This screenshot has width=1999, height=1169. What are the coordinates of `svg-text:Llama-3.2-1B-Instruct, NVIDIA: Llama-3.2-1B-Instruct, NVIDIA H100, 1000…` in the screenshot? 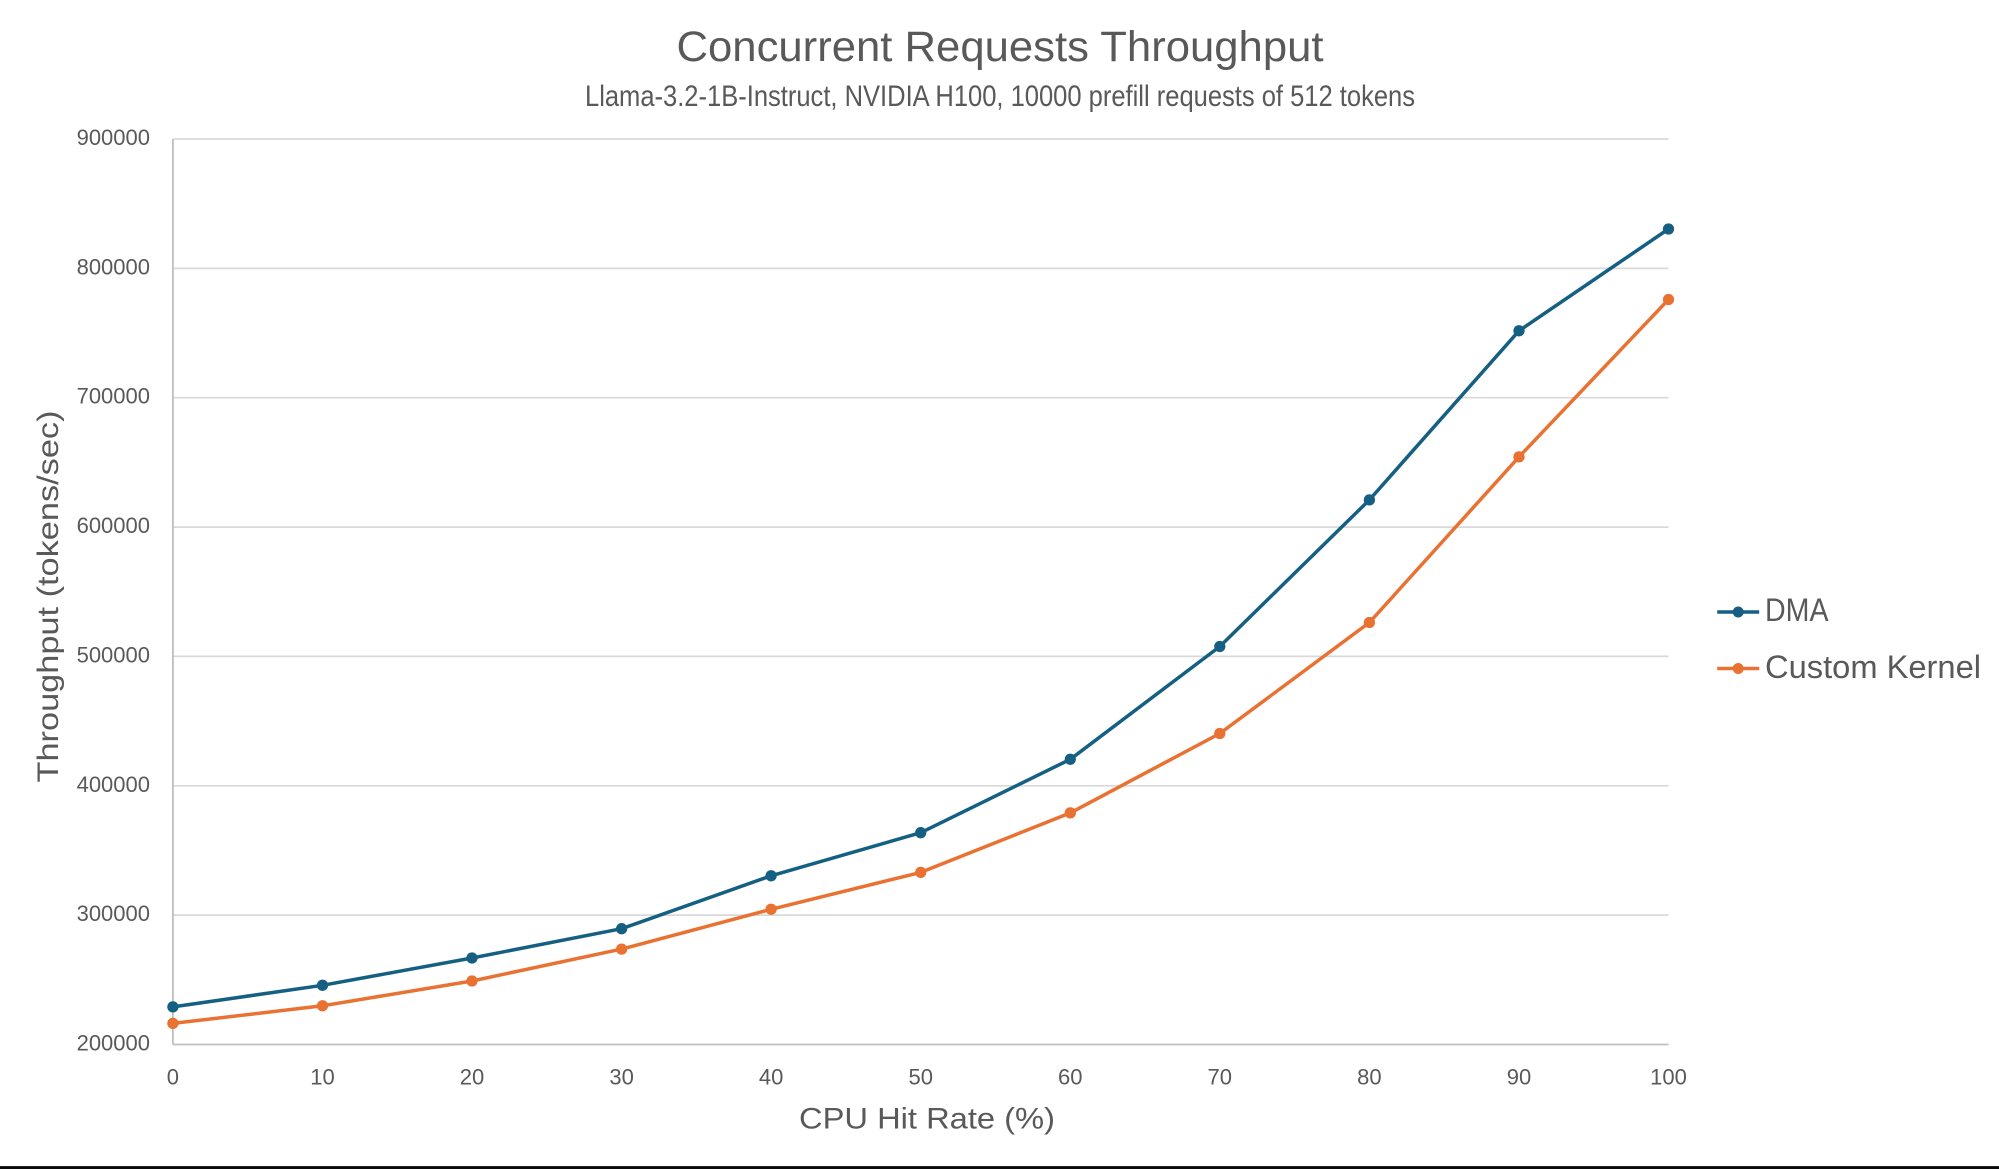 It's located at (1000, 96).